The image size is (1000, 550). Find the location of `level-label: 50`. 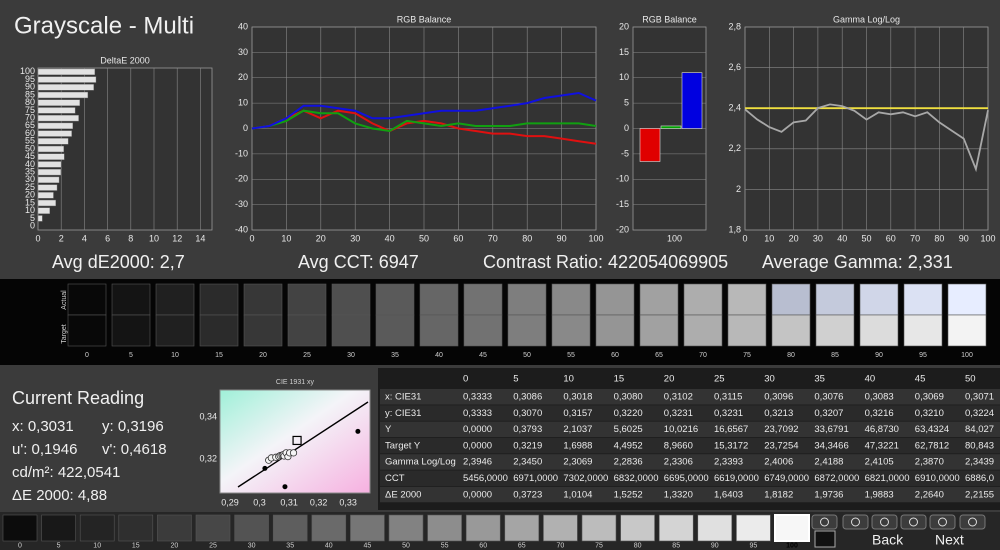

level-label: 50 is located at coordinates (406, 545).